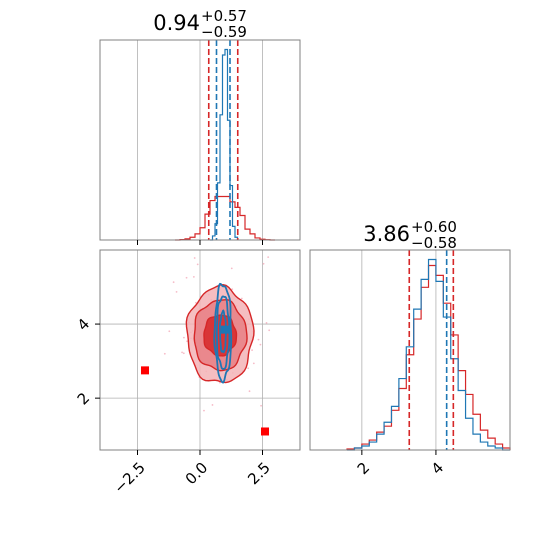  What do you see at coordinates (259, 474) in the screenshot?
I see `joint-x-tick-label-2: 2.5` at bounding box center [259, 474].